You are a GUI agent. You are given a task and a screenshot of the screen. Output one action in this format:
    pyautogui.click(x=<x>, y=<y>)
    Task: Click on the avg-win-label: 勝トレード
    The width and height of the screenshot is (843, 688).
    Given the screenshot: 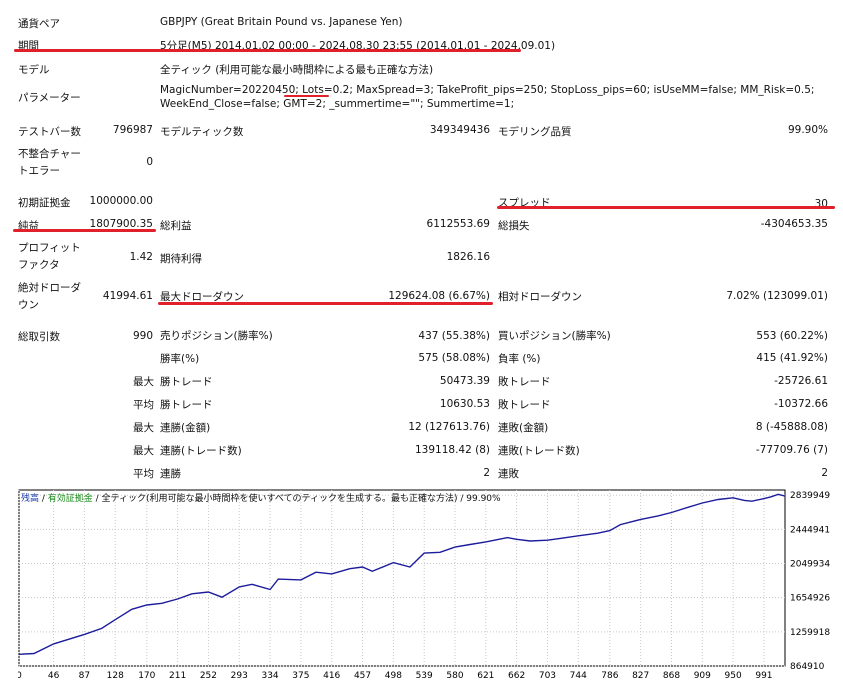 What is the action you would take?
    pyautogui.click(x=186, y=405)
    